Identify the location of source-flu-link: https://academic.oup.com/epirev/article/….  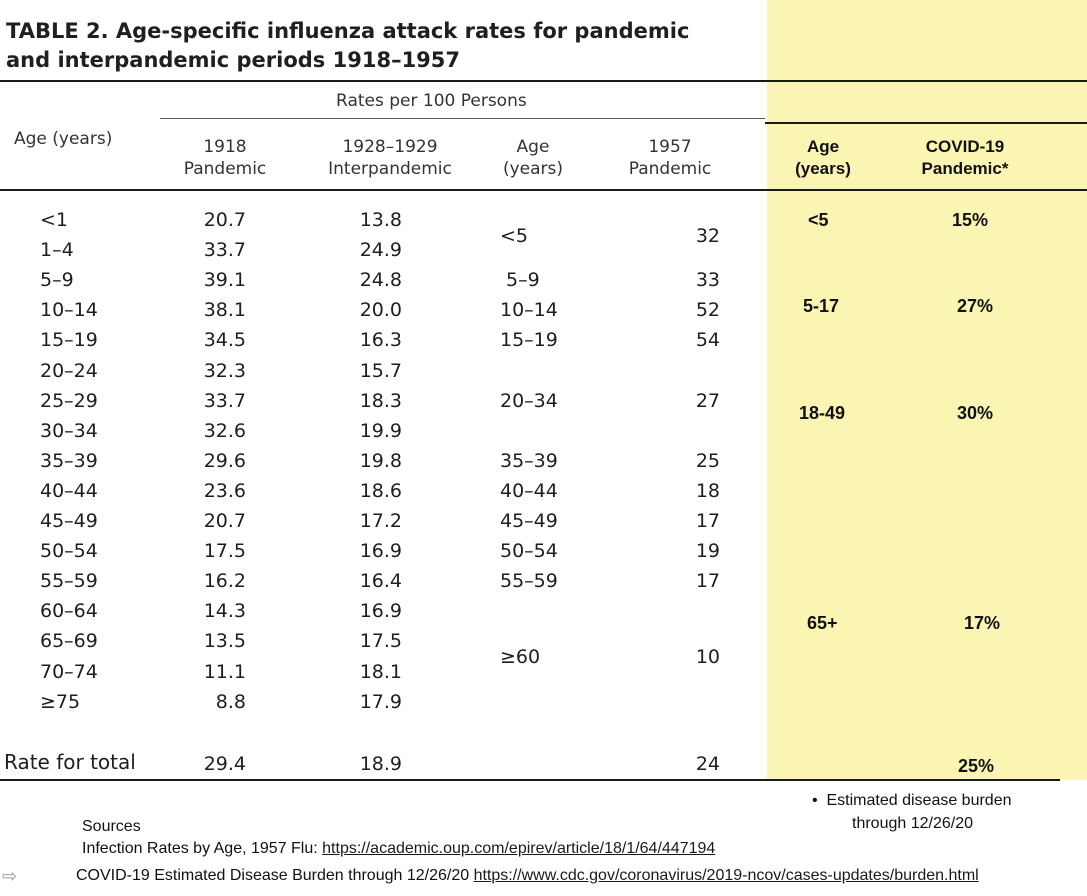
(519, 848).